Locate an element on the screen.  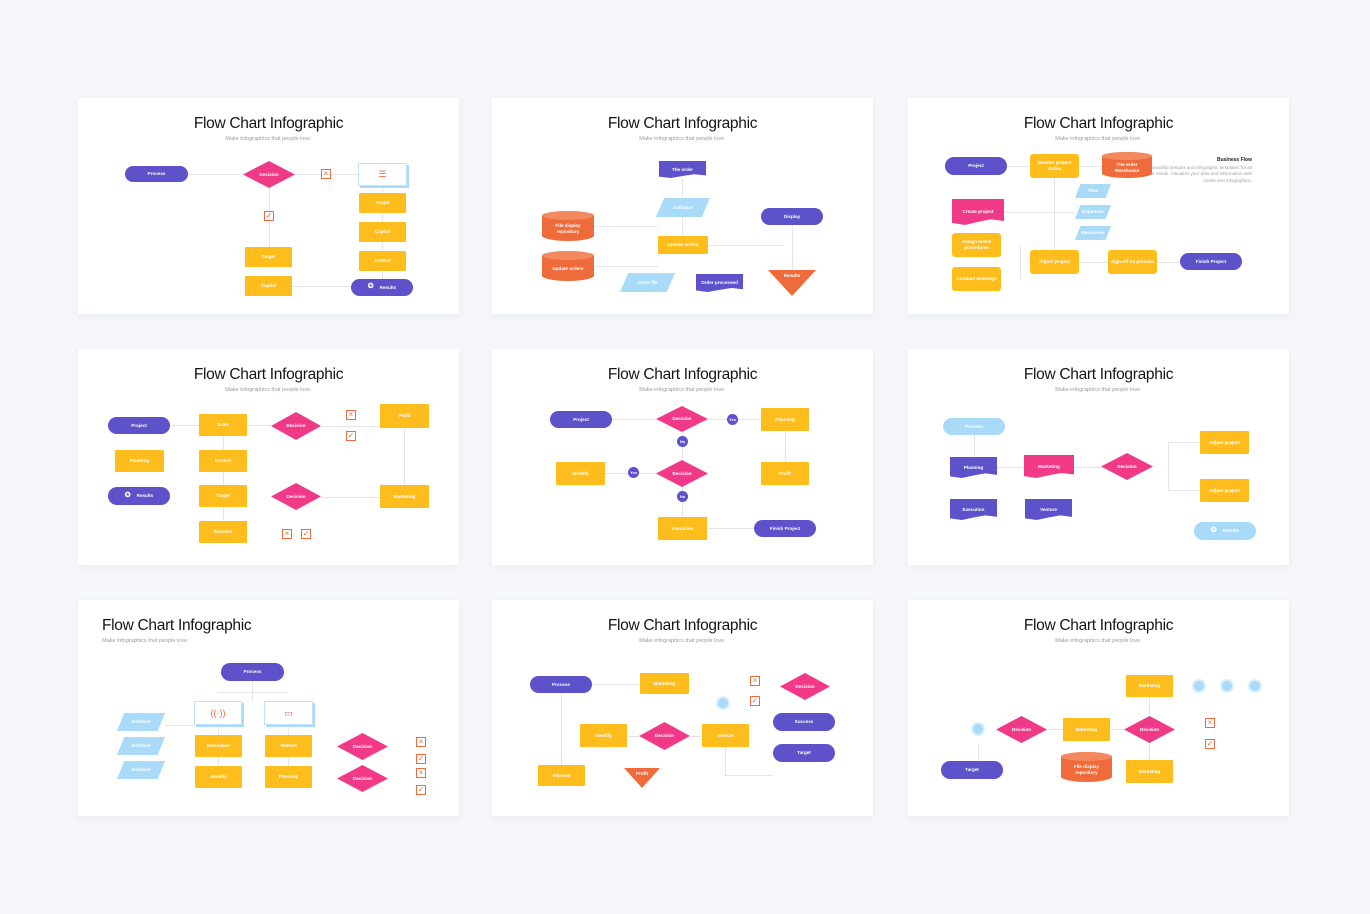
rect-node: Execution is located at coordinates (682, 528).